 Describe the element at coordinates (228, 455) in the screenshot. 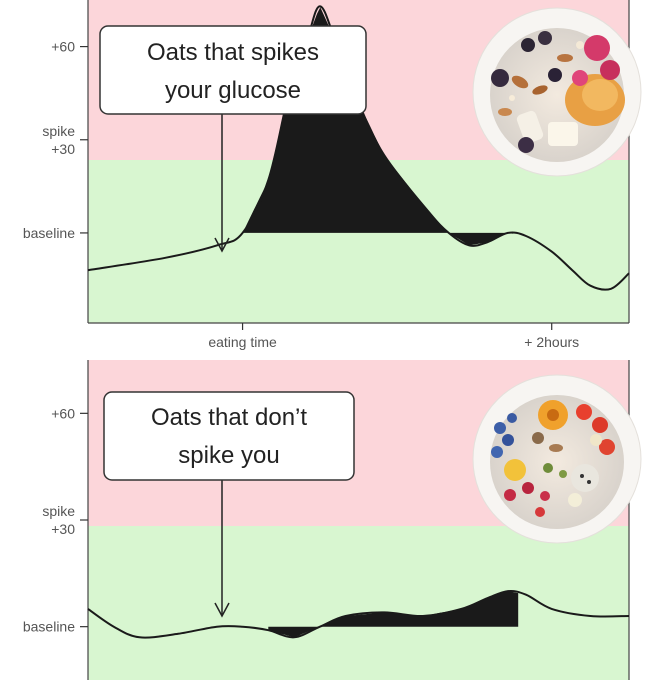

I see `callout-text-line-2b: spike you` at that location.